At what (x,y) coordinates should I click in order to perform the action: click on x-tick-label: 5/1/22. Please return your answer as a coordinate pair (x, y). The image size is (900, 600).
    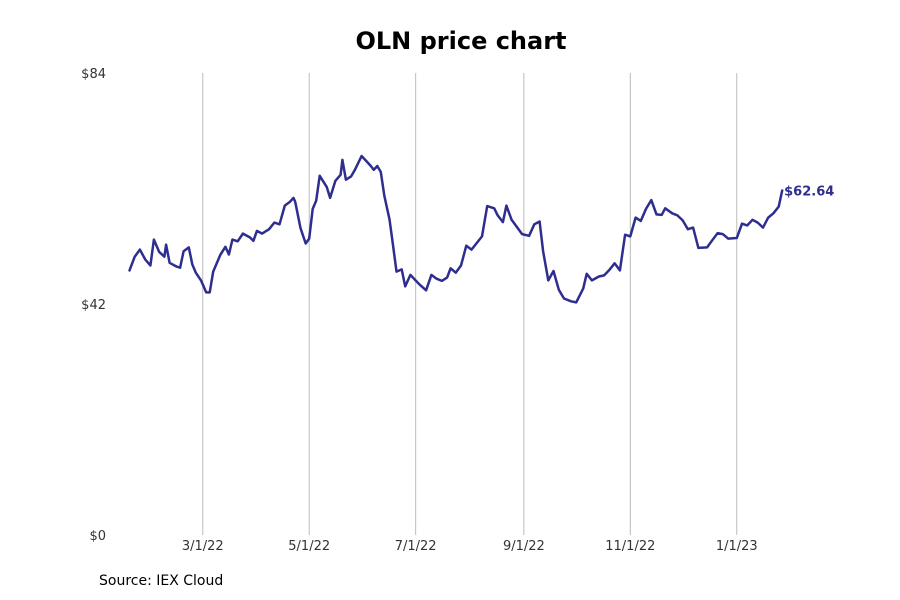
    Looking at the image, I should click on (309, 546).